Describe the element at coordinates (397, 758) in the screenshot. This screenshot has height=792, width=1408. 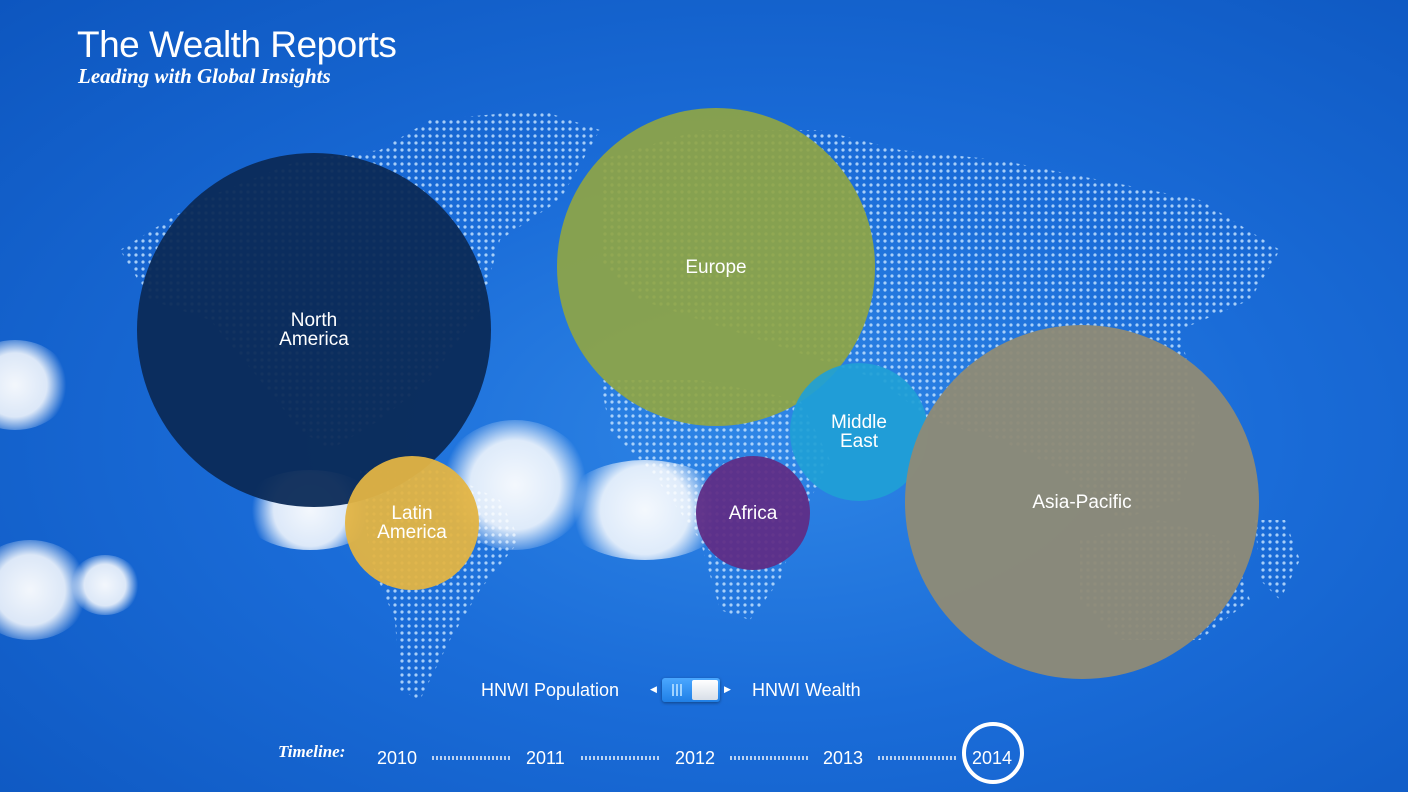
I see `timeline-year-2010: 2010` at that location.